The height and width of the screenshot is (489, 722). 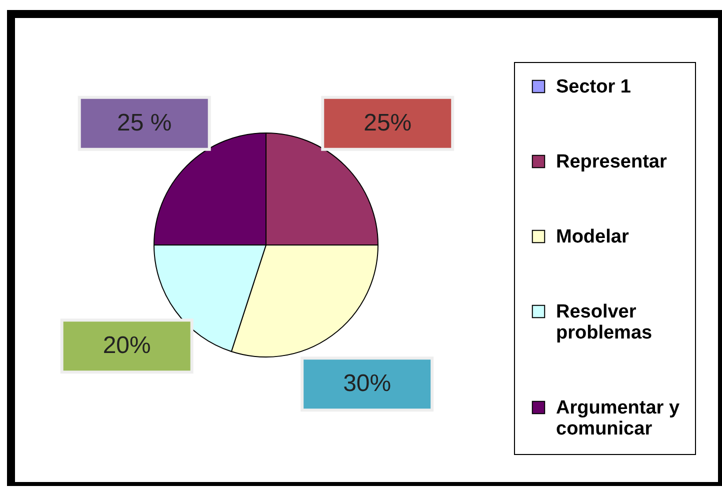 I want to click on data-label: 20%, so click(x=126, y=346).